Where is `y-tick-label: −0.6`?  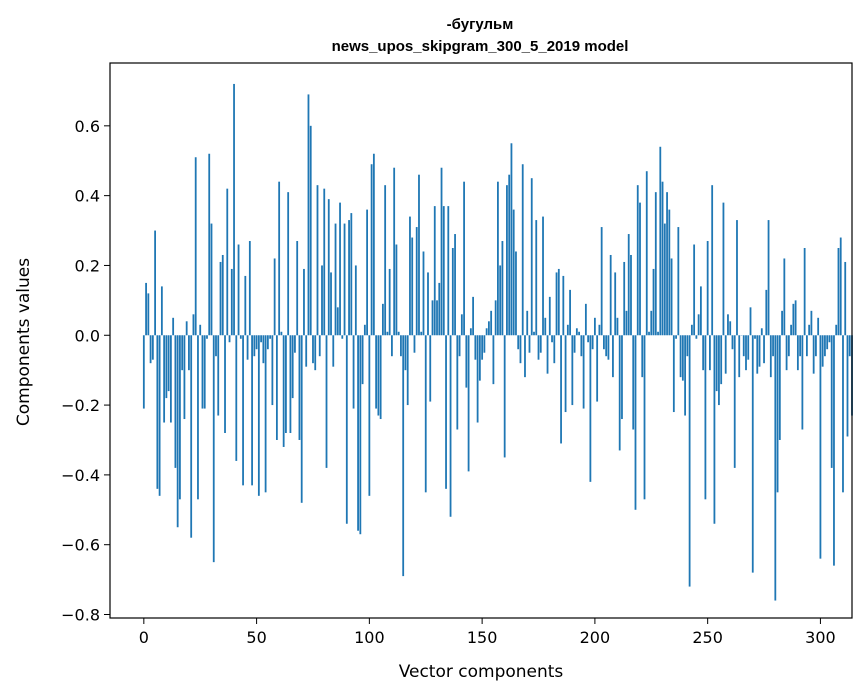
y-tick-label: −0.6 is located at coordinates (80, 545).